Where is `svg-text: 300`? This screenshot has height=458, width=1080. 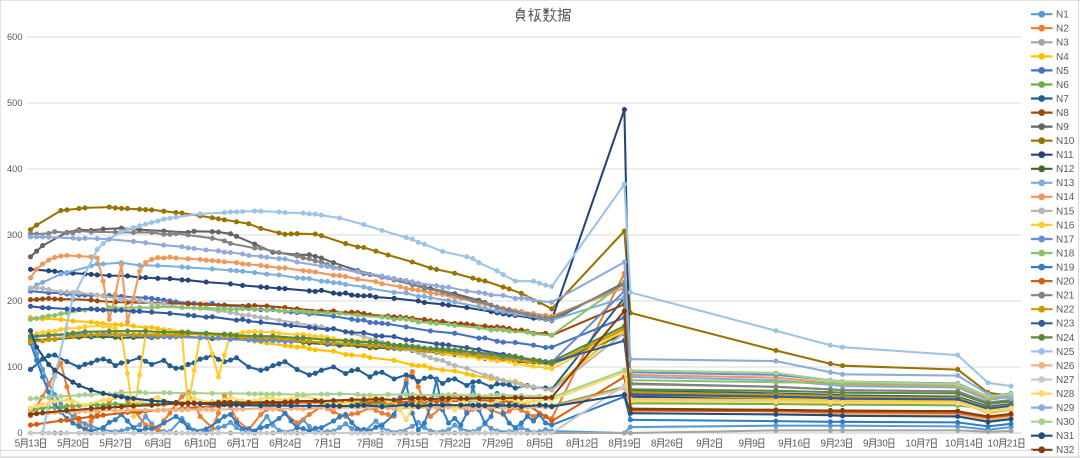
svg-text: 300 is located at coordinates (15, 235).